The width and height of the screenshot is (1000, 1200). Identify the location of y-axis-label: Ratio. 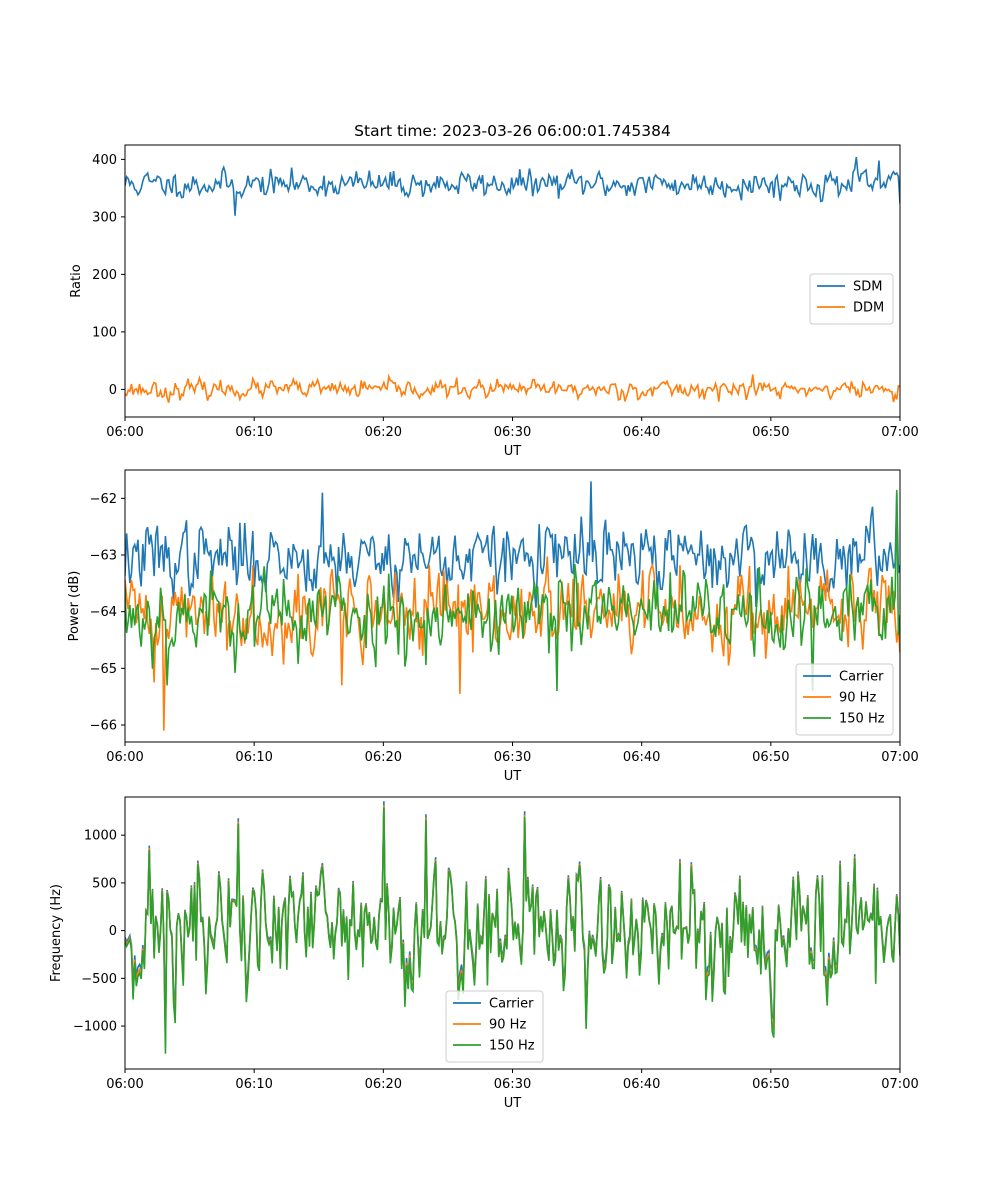
(76, 280).